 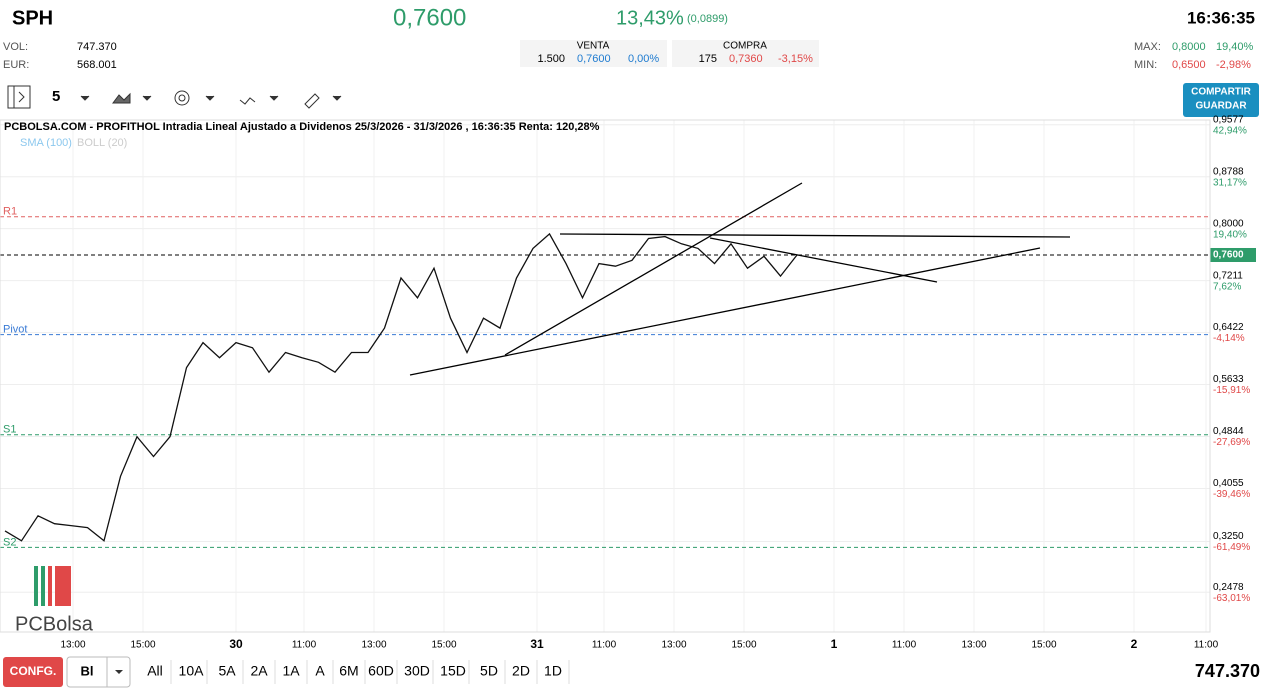 I want to click on time: 16:36:35, so click(x=1221, y=17).